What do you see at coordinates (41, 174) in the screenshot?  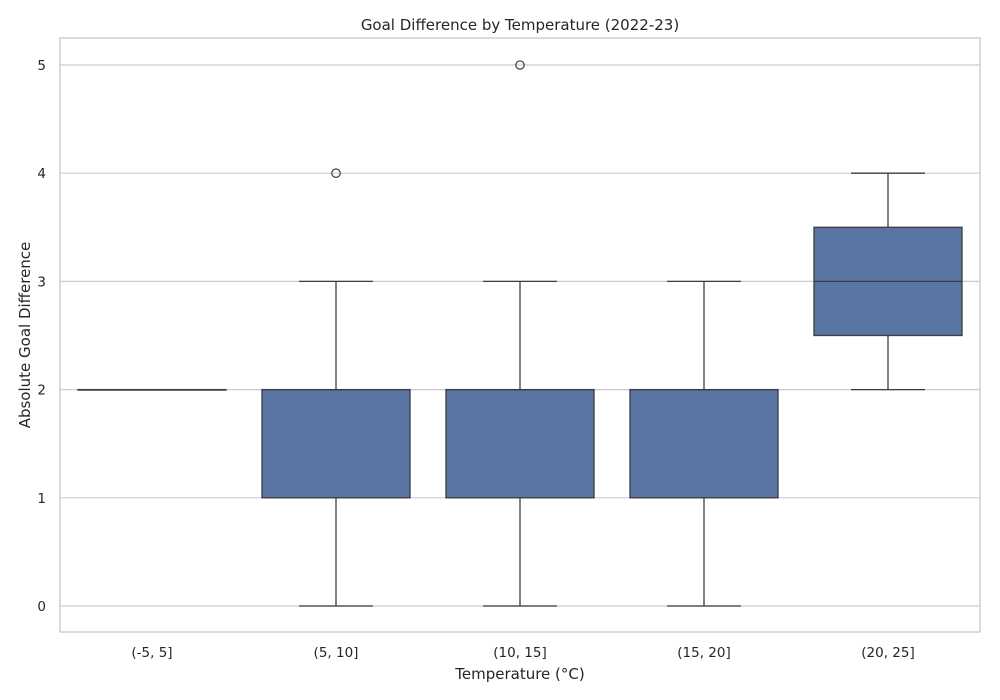 I see `y-tick-label: 4` at bounding box center [41, 174].